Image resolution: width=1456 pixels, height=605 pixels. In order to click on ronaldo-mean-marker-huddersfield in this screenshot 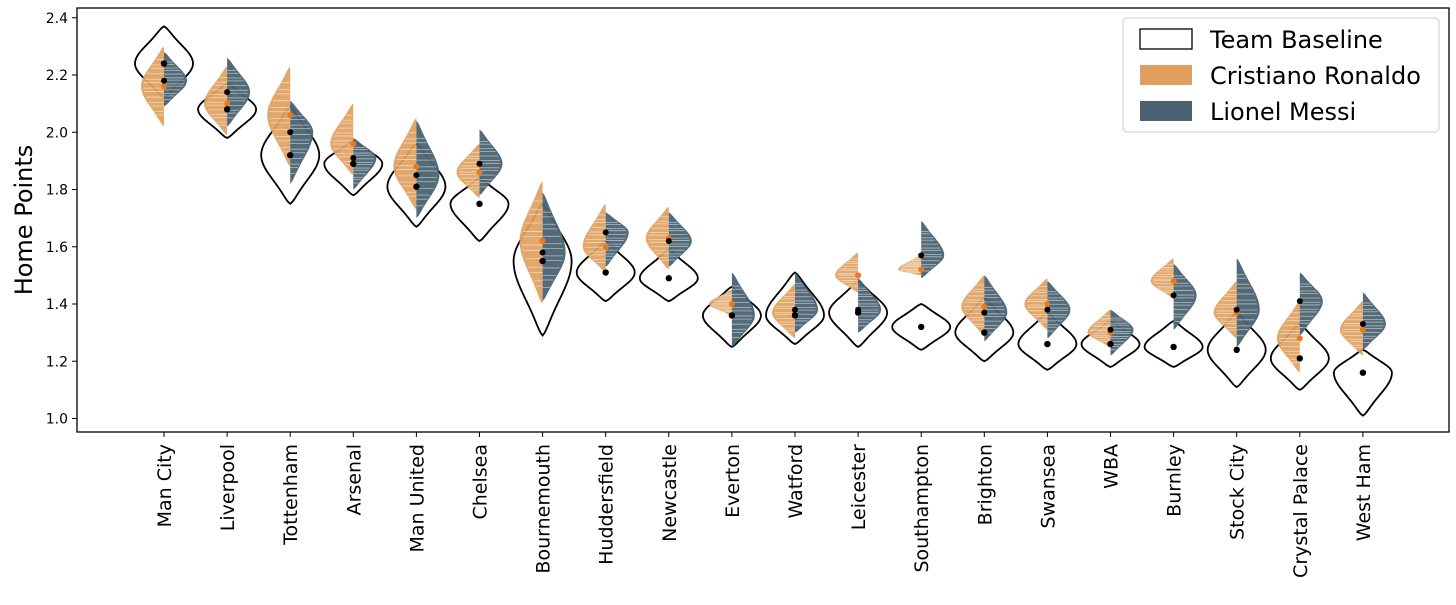, I will do `click(605, 246)`.